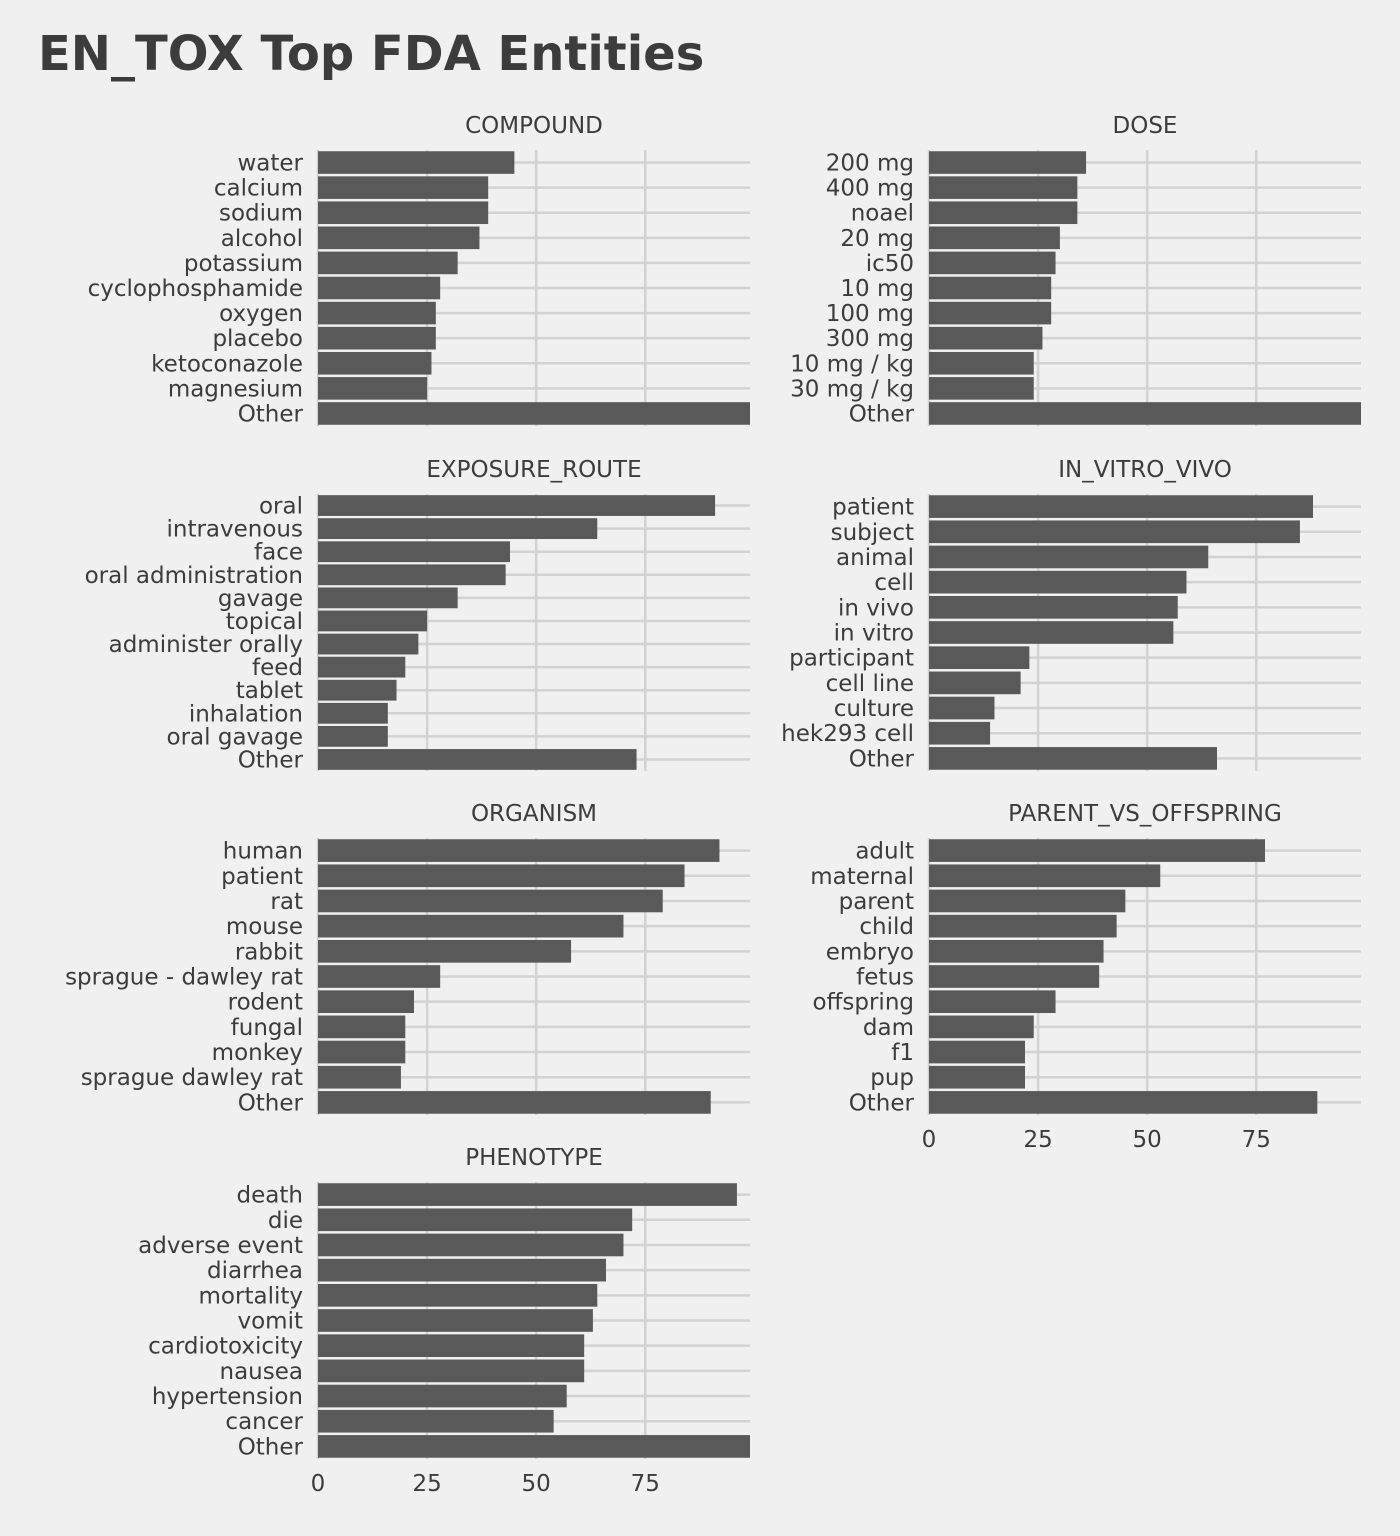 This screenshot has height=1536, width=1400. I want to click on category-label-dose-300-mg: 300 mg, so click(870, 339).